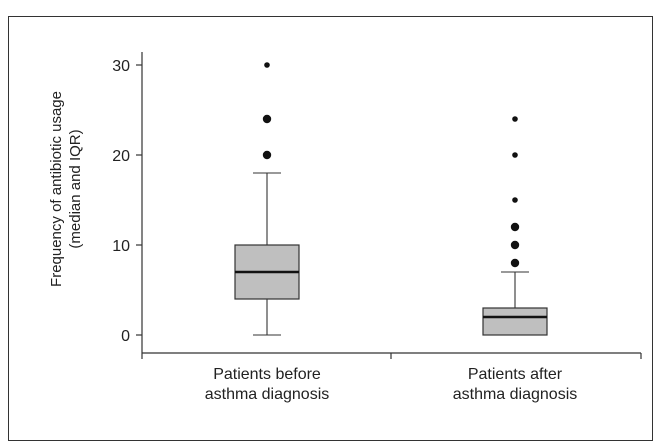 This screenshot has width=664, height=442. What do you see at coordinates (267, 374) in the screenshot?
I see `x-category-label: Patients before` at bounding box center [267, 374].